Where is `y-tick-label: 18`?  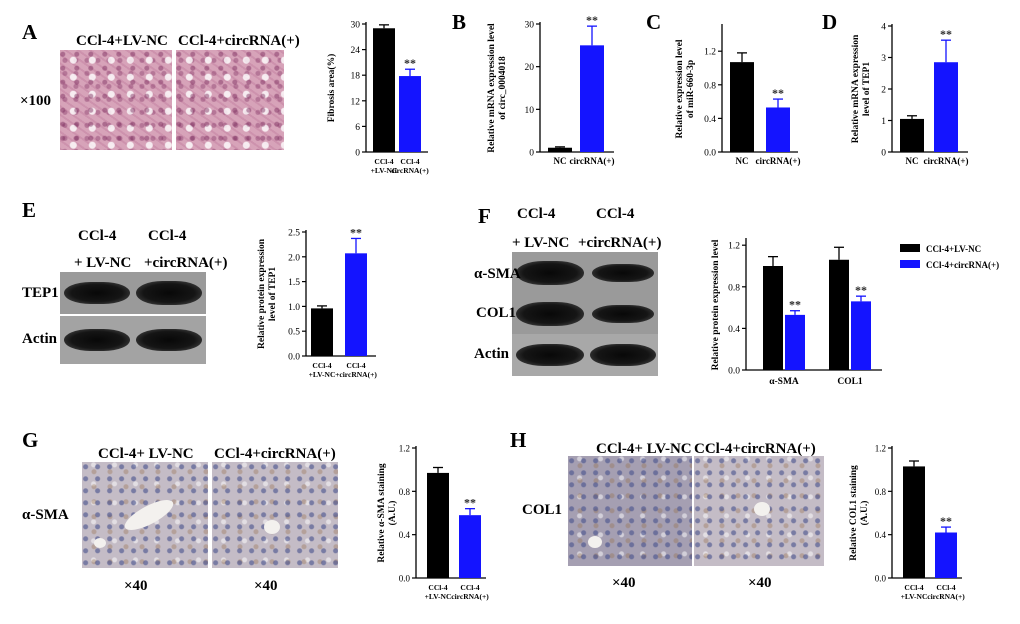 y-tick-label: 18 is located at coordinates (356, 77).